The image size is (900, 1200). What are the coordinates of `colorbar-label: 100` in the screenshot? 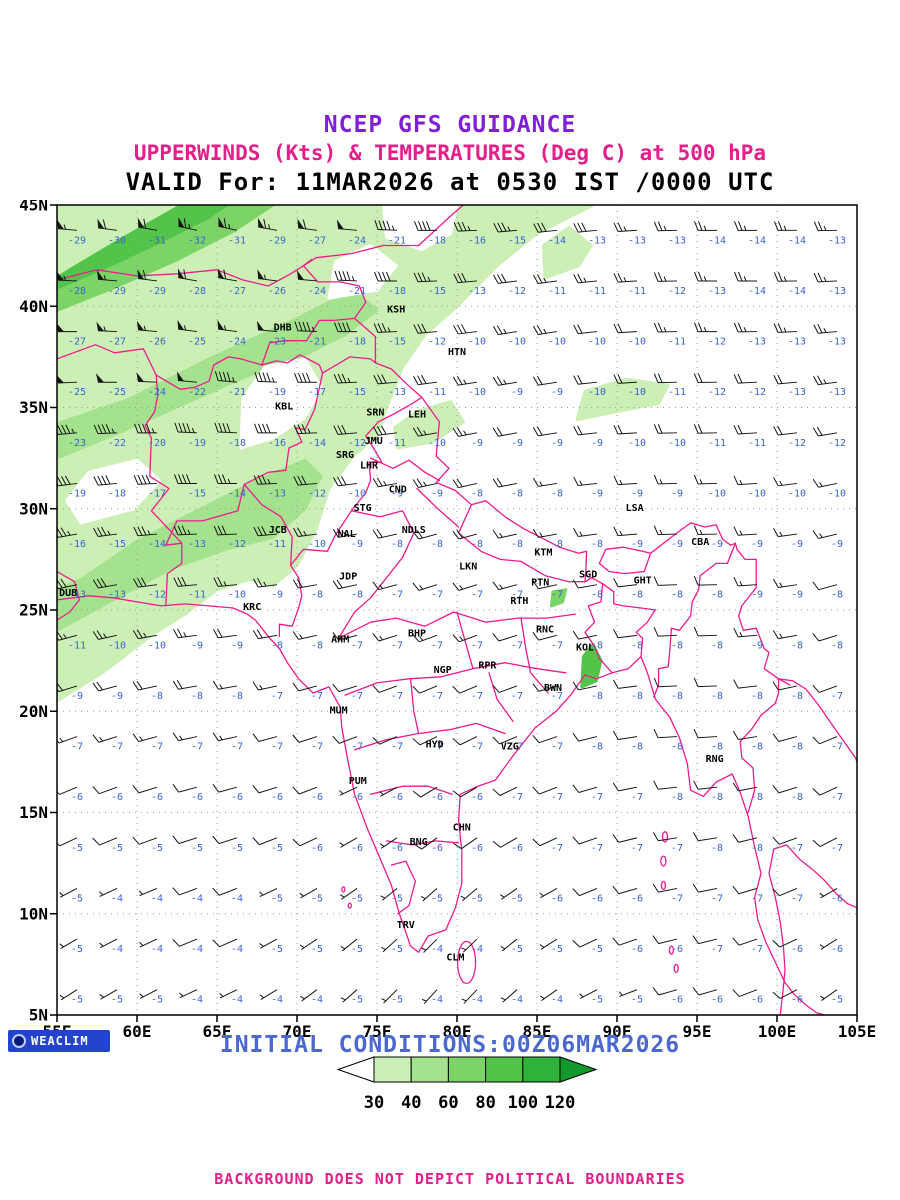 It's located at (522, 1103).